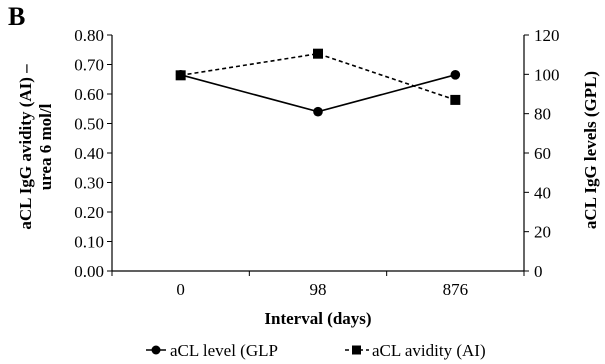 The image size is (605, 364). Describe the element at coordinates (89, 153) in the screenshot. I see `left-tick-label: 0.40` at that location.